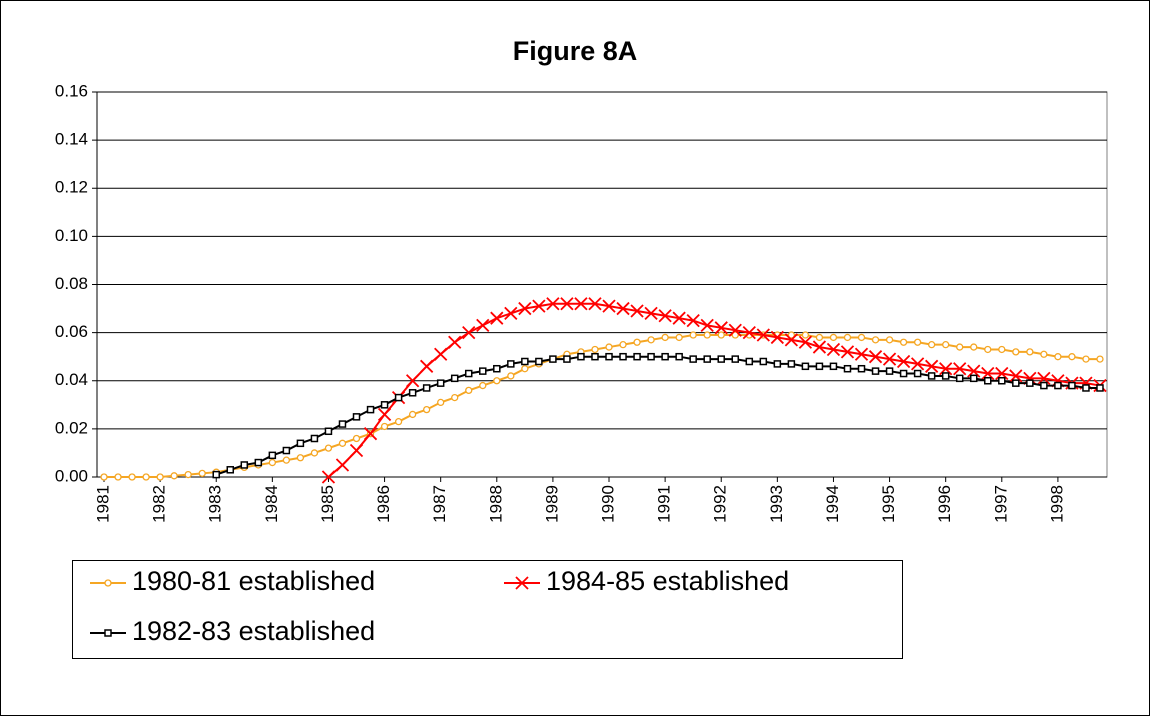 Image resolution: width=1151 pixels, height=717 pixels. I want to click on x-tick-label: 1998, so click(1056, 504).